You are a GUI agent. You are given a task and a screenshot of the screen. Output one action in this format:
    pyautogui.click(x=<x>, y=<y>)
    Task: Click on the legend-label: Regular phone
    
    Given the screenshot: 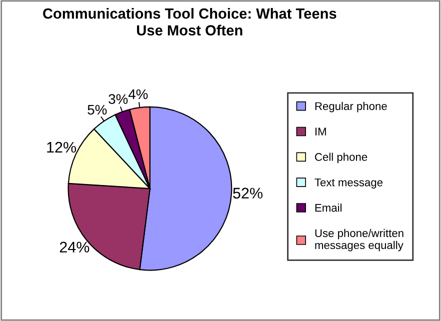 What is the action you would take?
    pyautogui.click(x=351, y=107)
    